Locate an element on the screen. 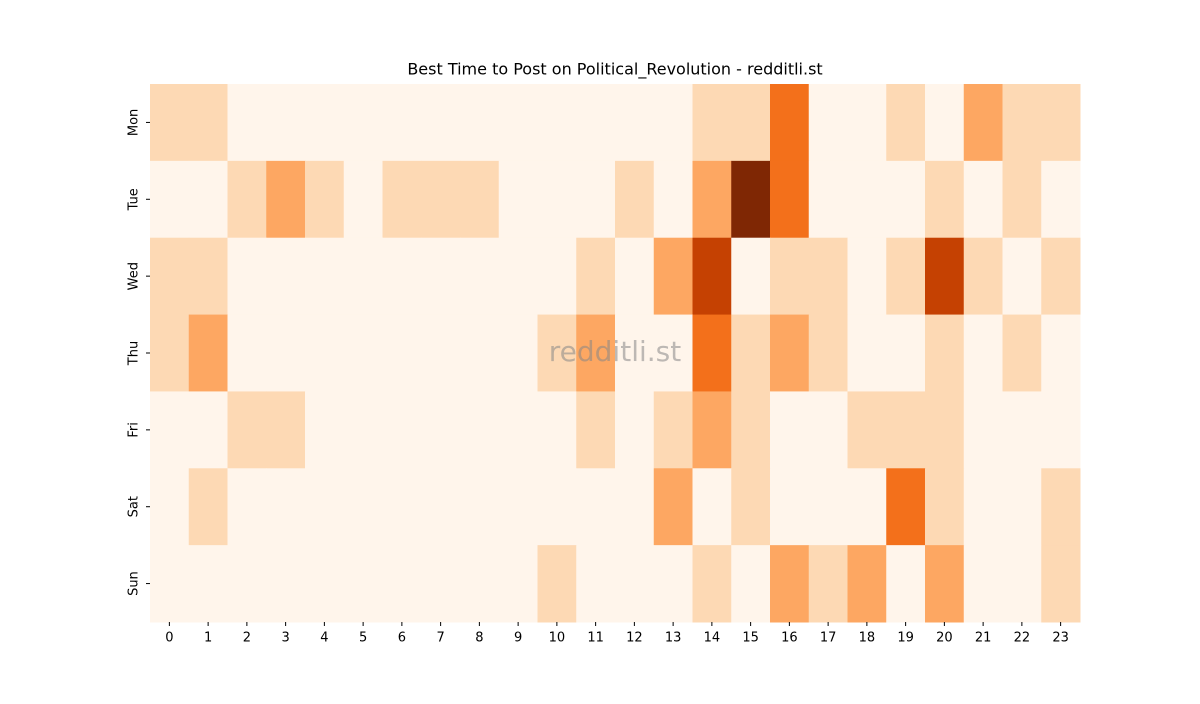 The width and height of the screenshot is (1200, 704). x-tick-label: 3 is located at coordinates (285, 638).